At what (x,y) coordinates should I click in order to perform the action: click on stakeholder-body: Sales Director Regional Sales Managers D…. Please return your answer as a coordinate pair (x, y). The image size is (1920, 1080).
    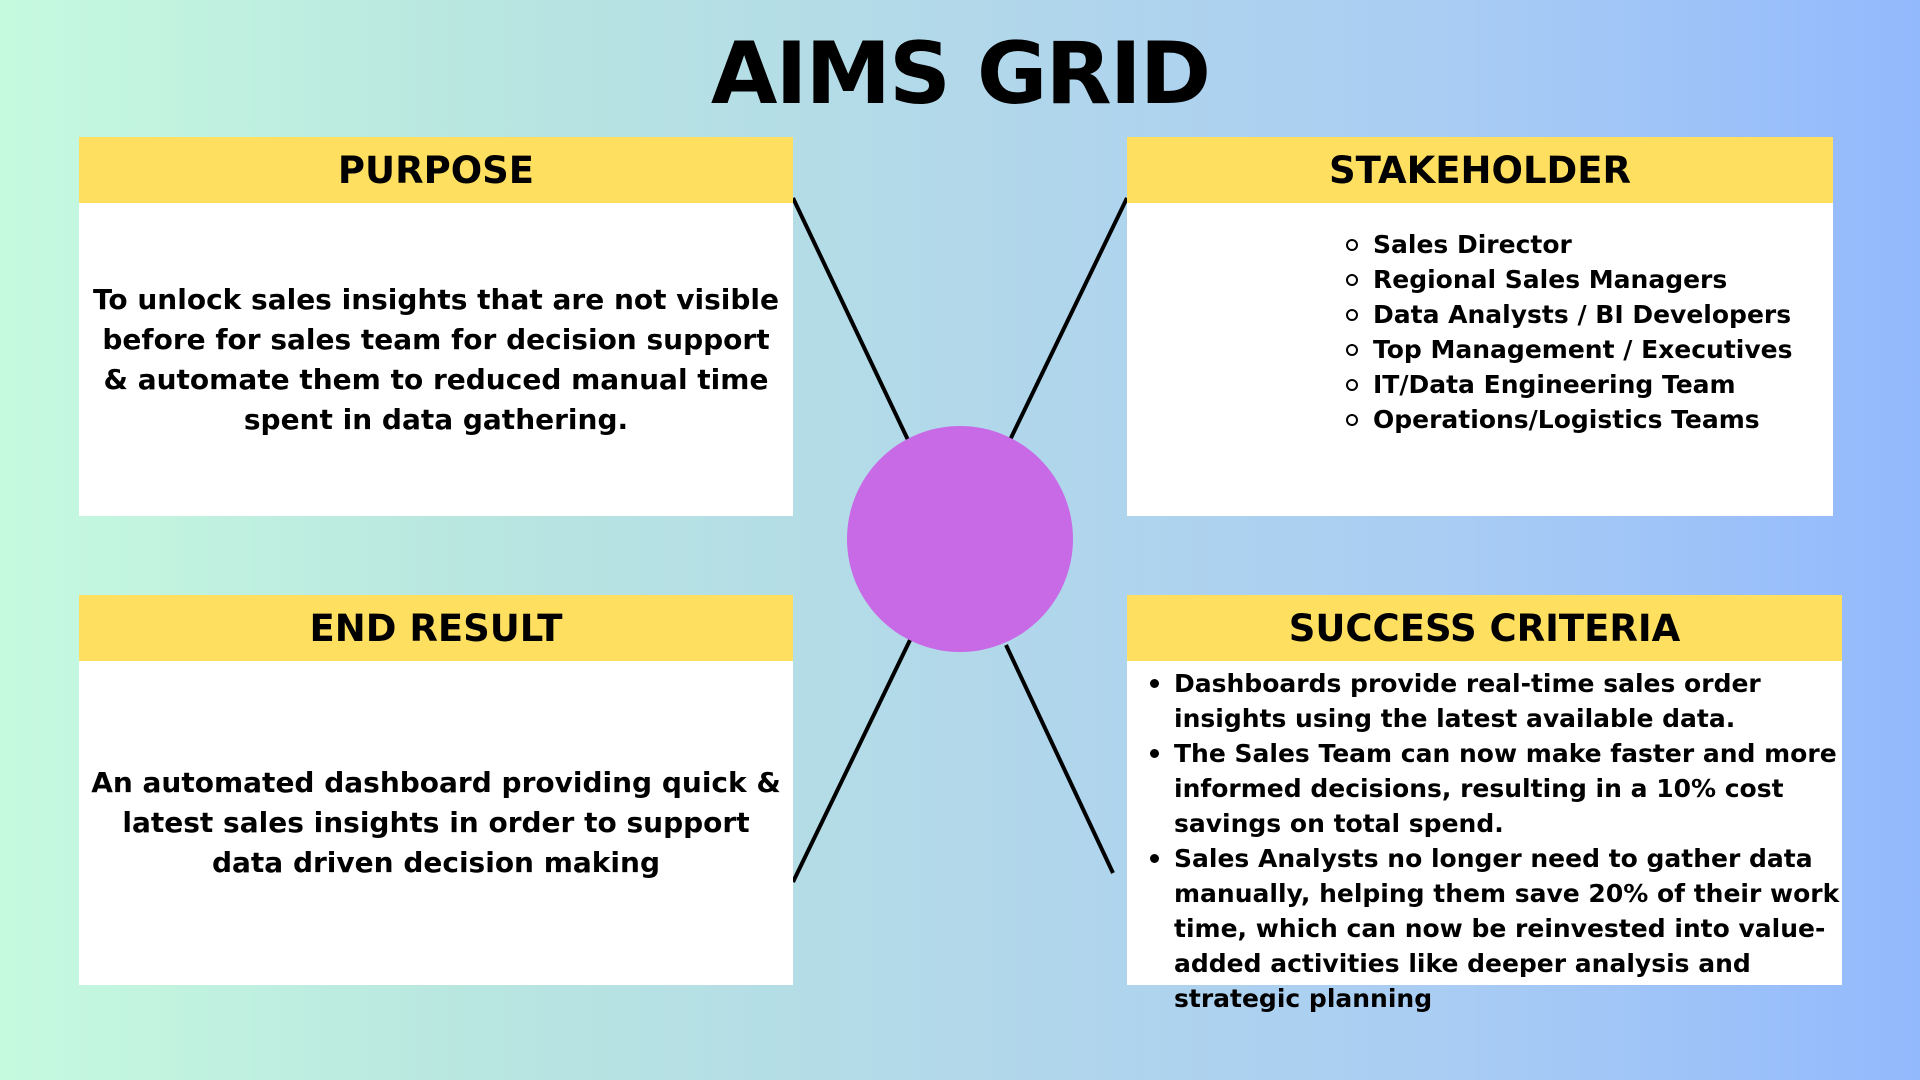
    Looking at the image, I should click on (1480, 359).